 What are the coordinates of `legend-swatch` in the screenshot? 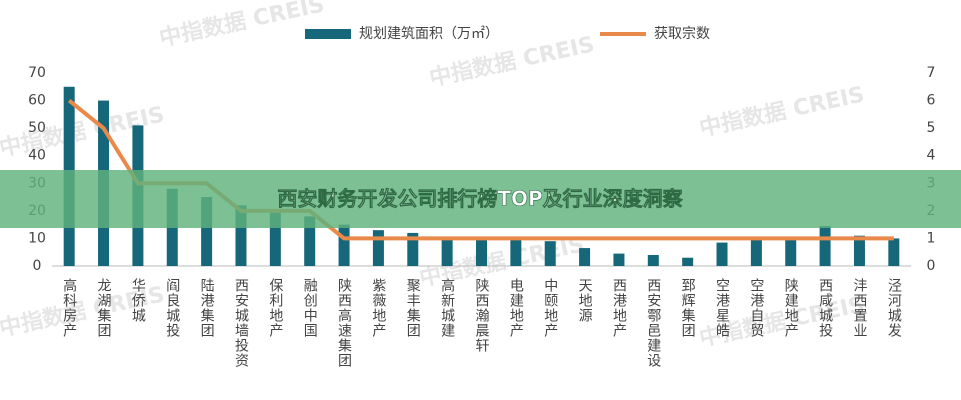 It's located at (328, 34).